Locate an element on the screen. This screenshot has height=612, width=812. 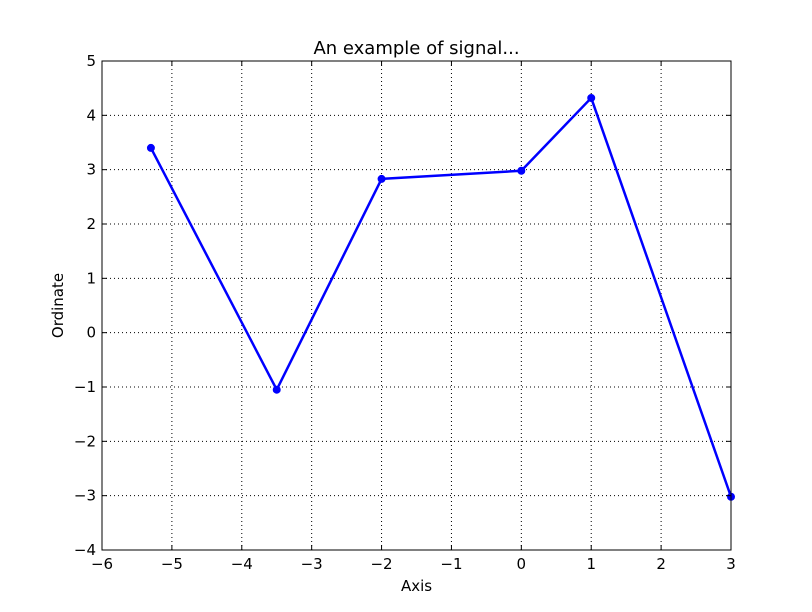
x-tick-label: −5 is located at coordinates (172, 564).